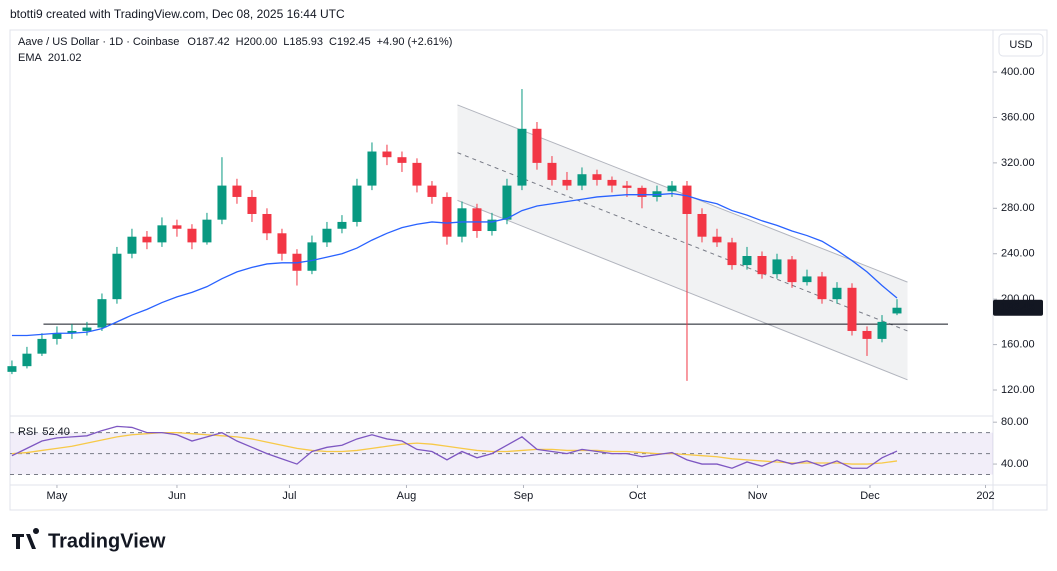  I want to click on x-tick-label: Dec, so click(870, 496).